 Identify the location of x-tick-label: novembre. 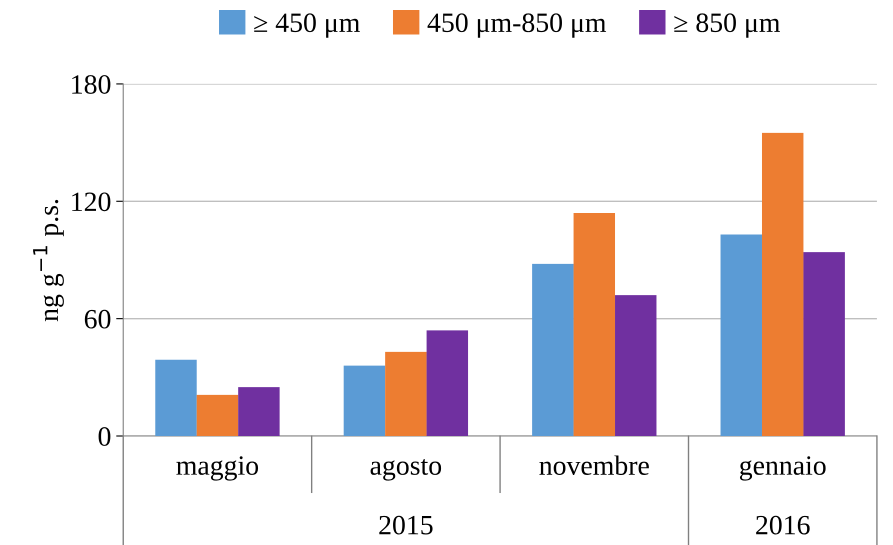
(594, 465).